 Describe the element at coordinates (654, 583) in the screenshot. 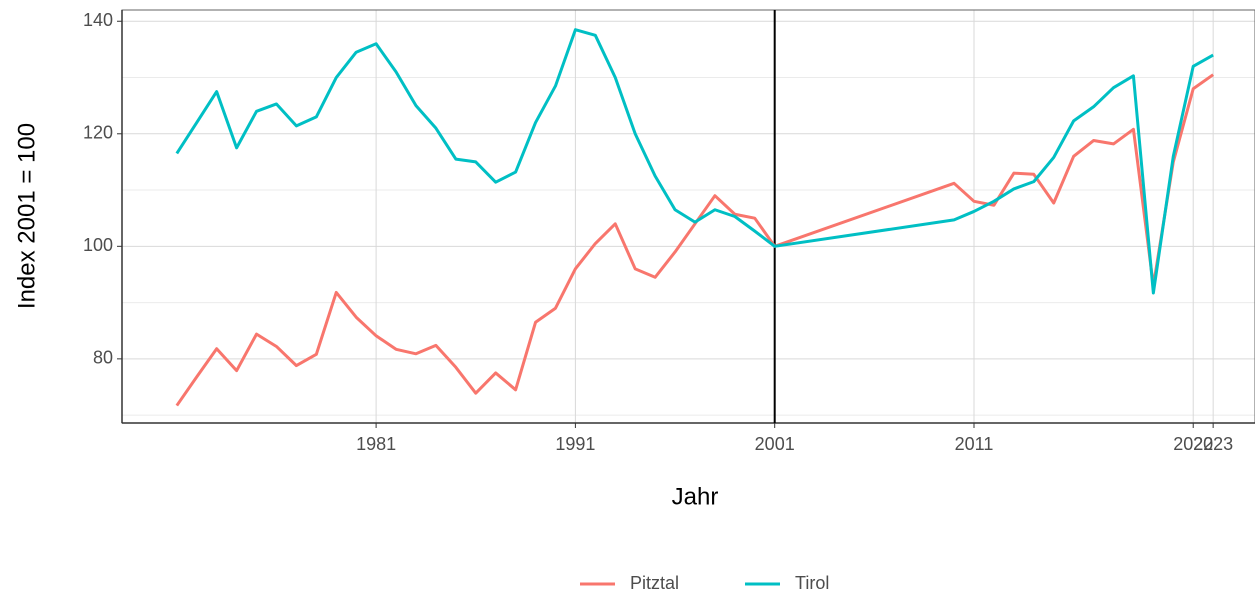

I see `legend-label: Pitztal` at that location.